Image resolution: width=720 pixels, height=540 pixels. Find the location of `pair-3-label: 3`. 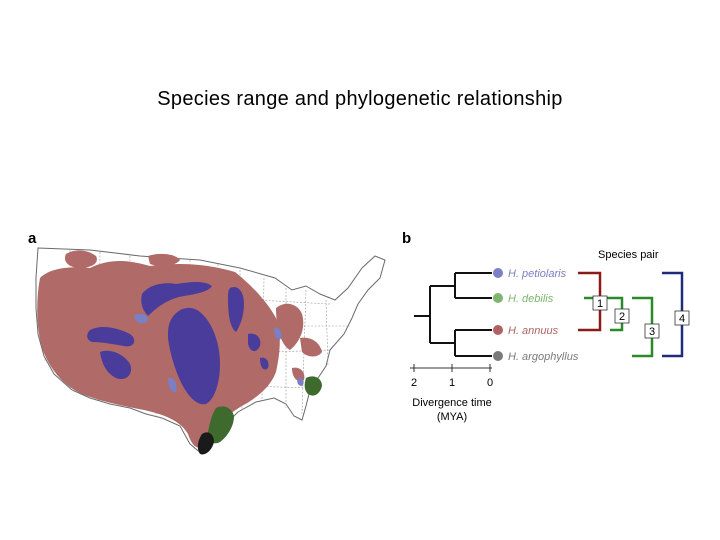

pair-3-label: 3 is located at coordinates (652, 332).